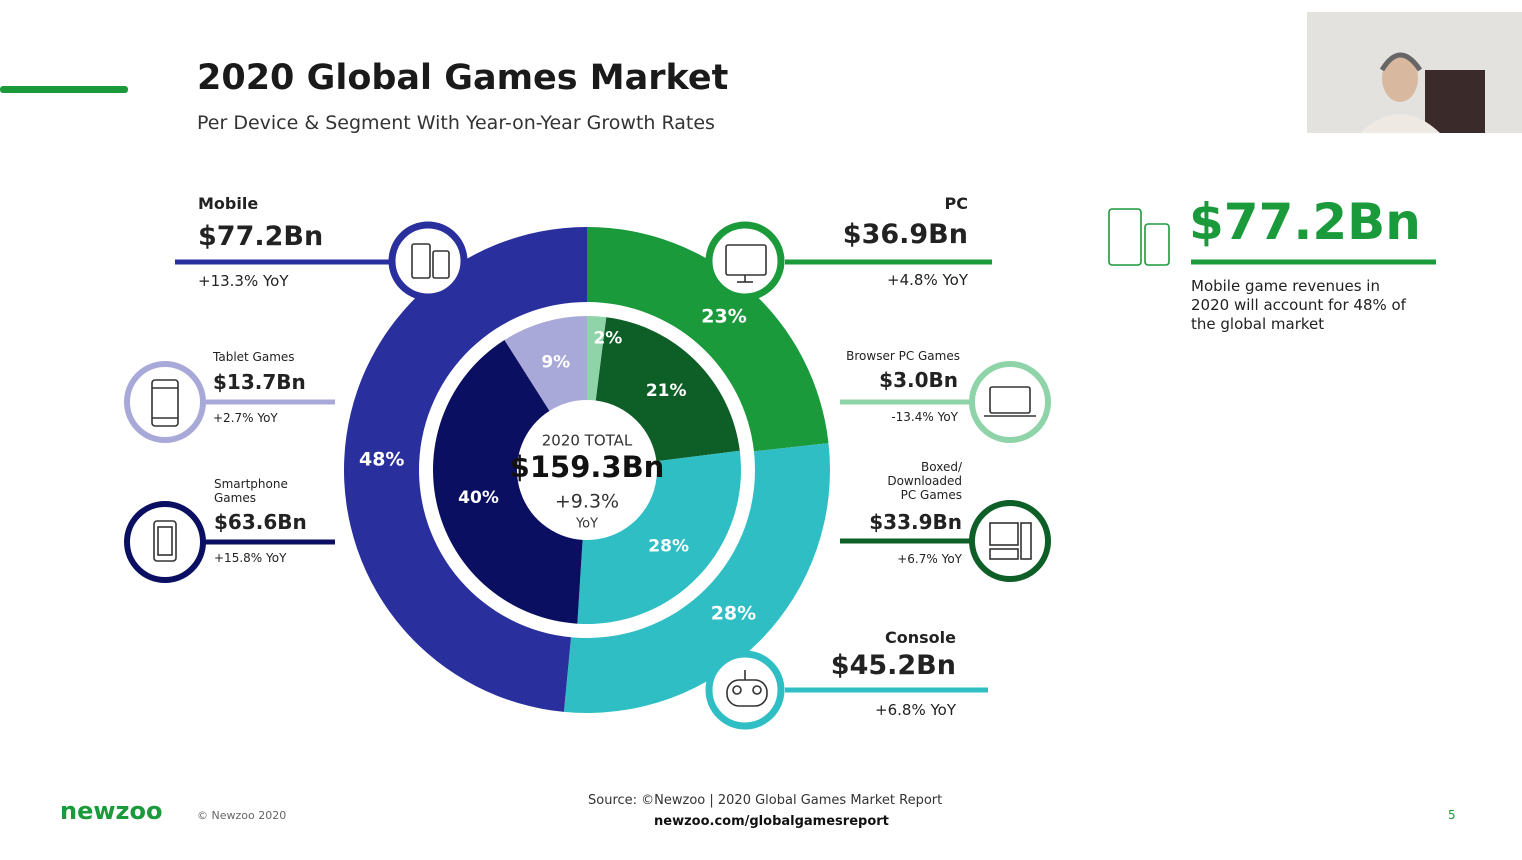 Image resolution: width=1522 pixels, height=860 pixels. Describe the element at coordinates (242, 815) in the screenshot. I see `copyright: © Newzoo 2020` at that location.